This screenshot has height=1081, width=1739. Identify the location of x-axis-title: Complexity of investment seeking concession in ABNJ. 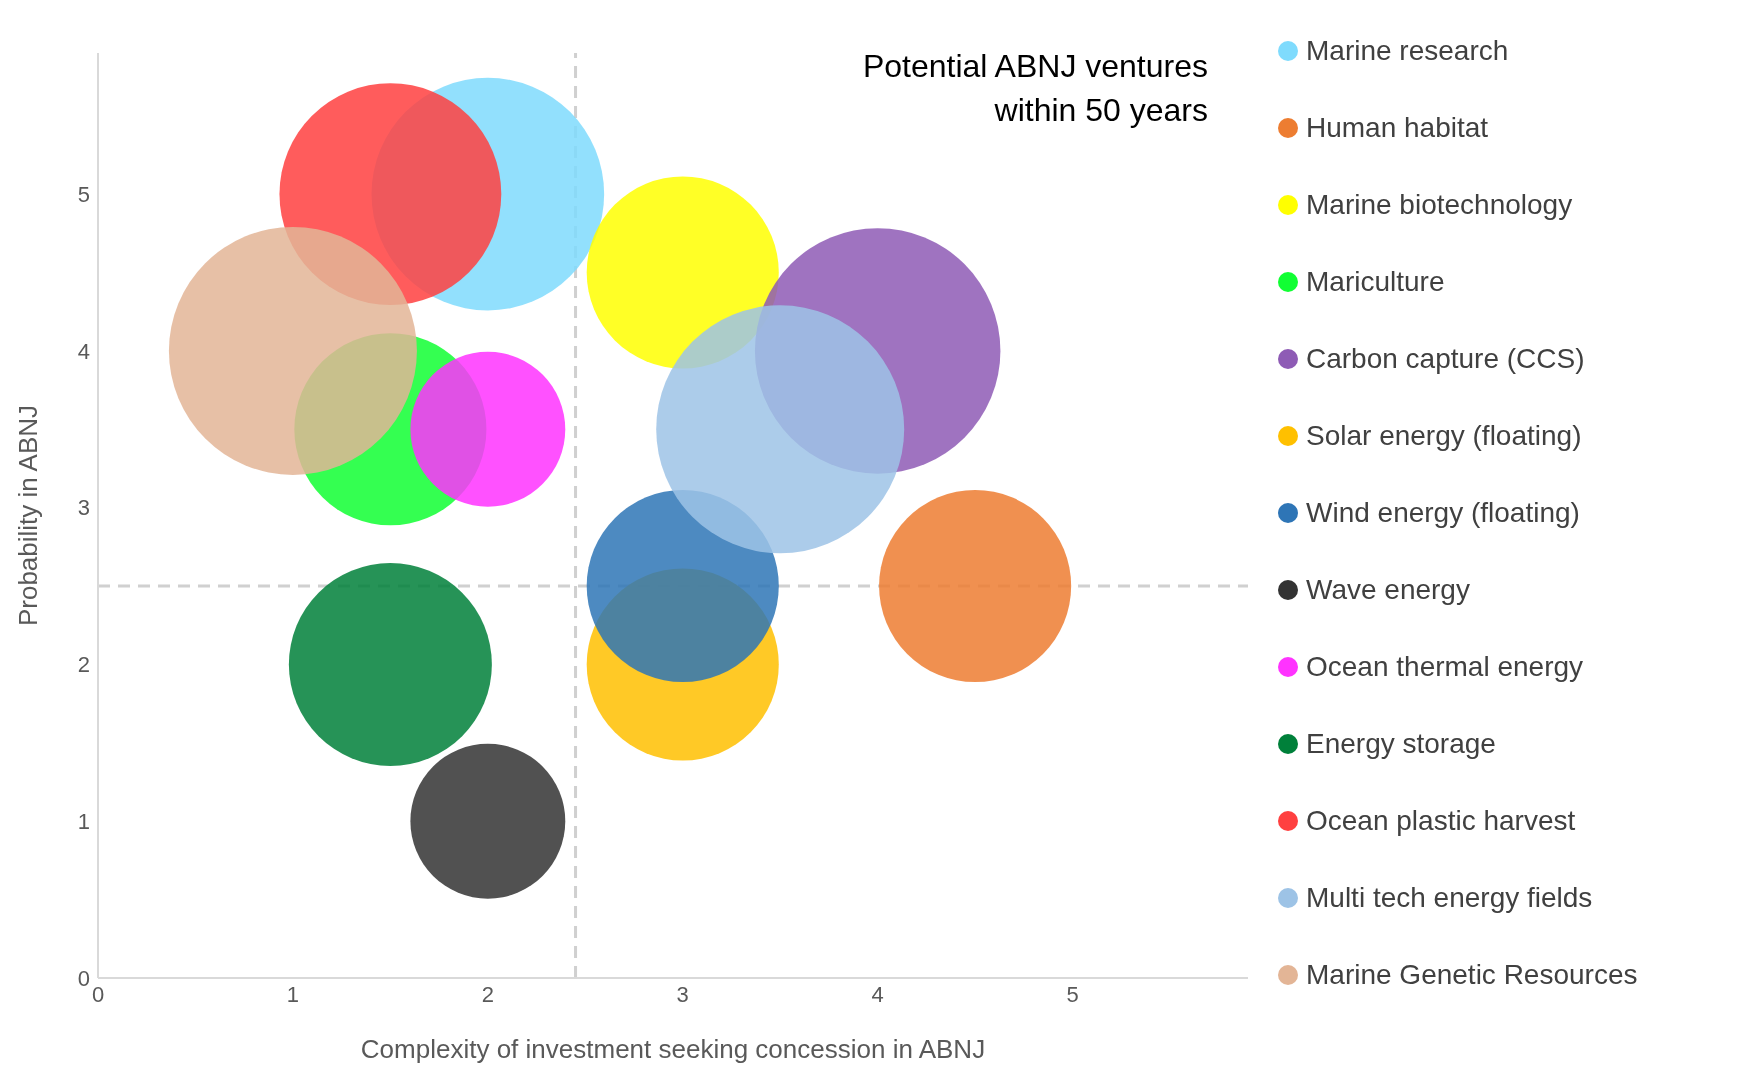
(673, 1049).